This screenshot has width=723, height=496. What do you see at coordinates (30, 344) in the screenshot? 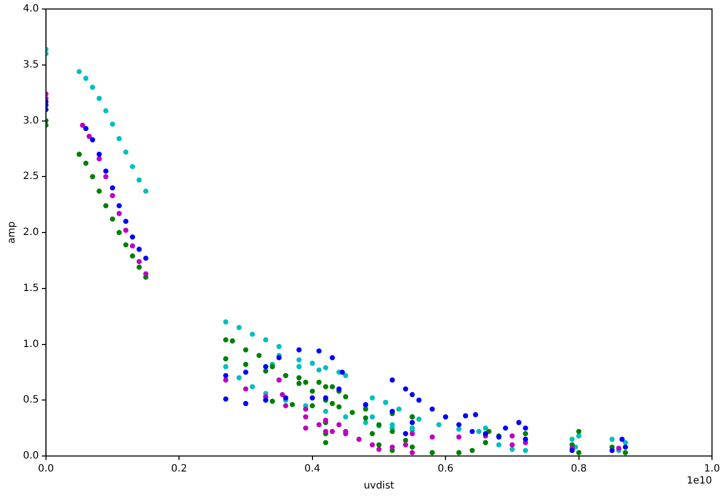
I see `y-tick-label: 1.0` at bounding box center [30, 344].